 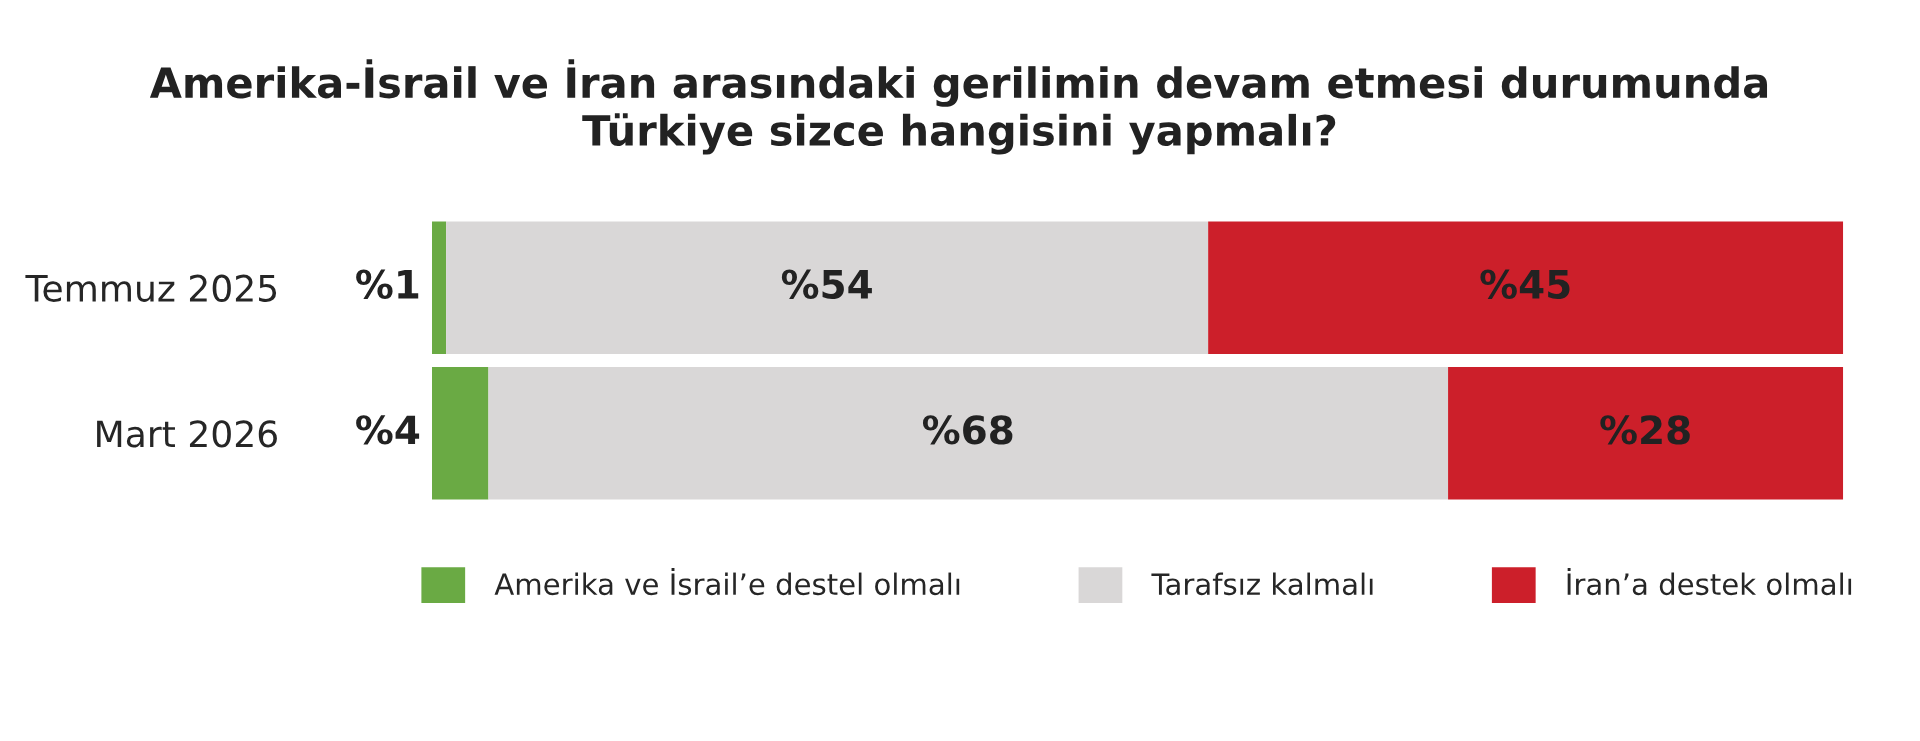 What do you see at coordinates (826, 284) in the screenshot?
I see `data-label: %54` at bounding box center [826, 284].